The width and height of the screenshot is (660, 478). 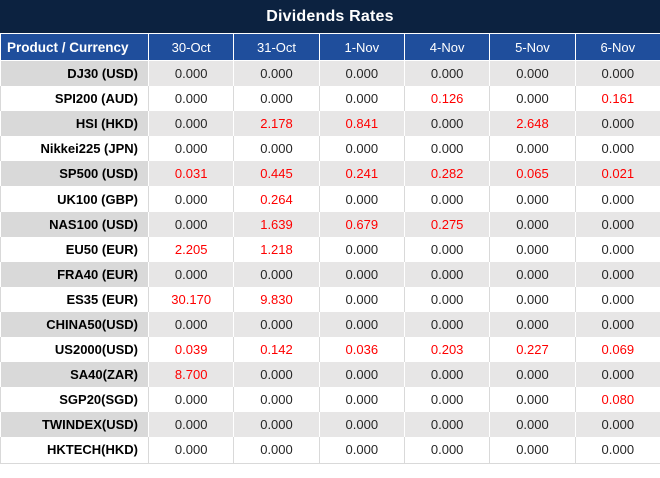 I want to click on value-cell: 0.264, so click(x=276, y=199).